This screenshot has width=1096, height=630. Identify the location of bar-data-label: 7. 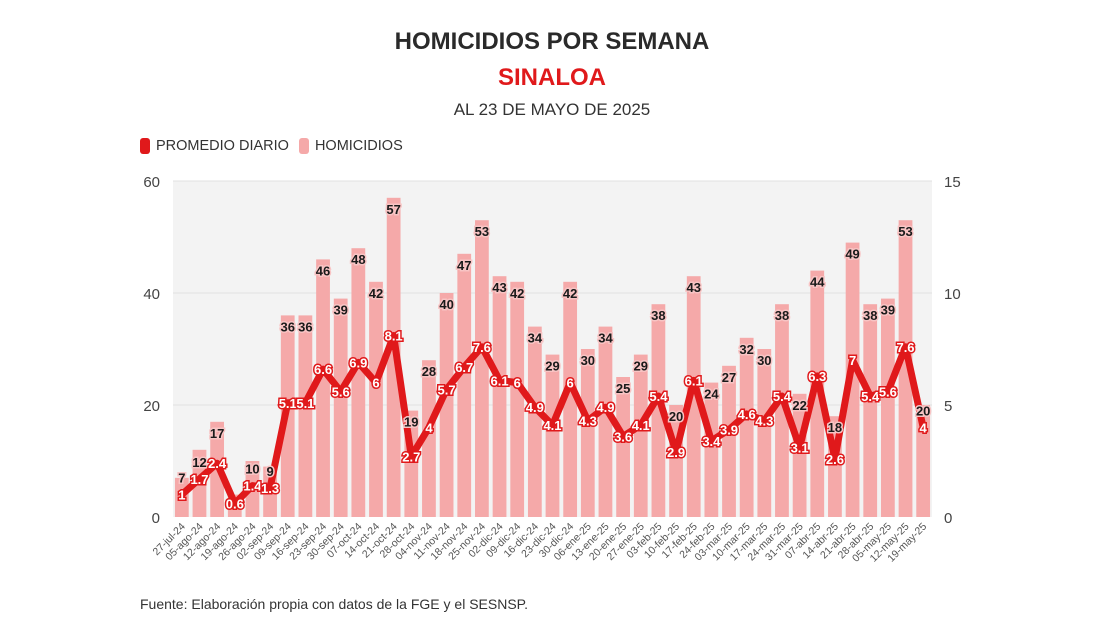
(181, 478).